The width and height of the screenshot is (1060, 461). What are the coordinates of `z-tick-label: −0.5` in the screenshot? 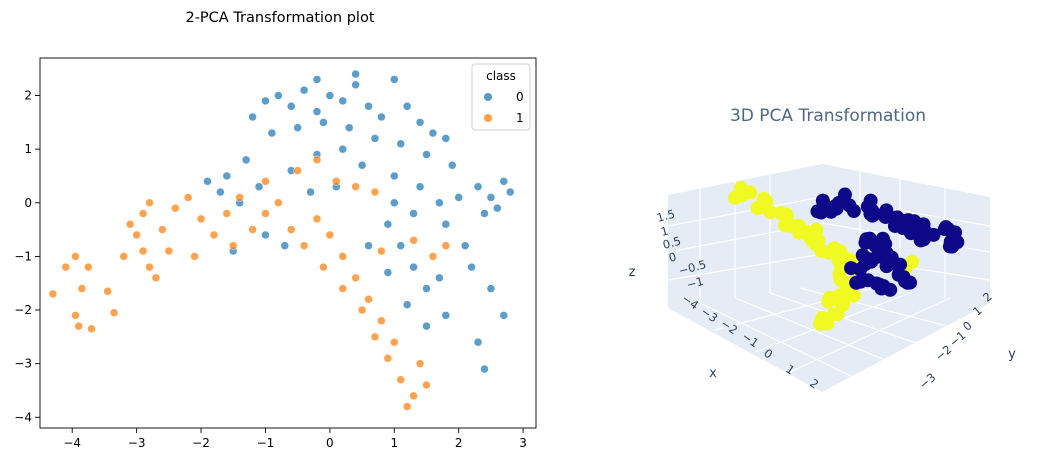 It's located at (692, 267).